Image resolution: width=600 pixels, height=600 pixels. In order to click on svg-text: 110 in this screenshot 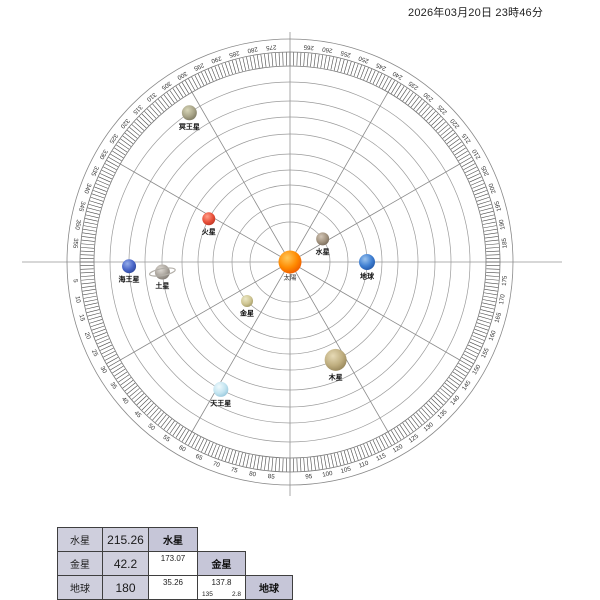, I will do `click(364, 464)`.